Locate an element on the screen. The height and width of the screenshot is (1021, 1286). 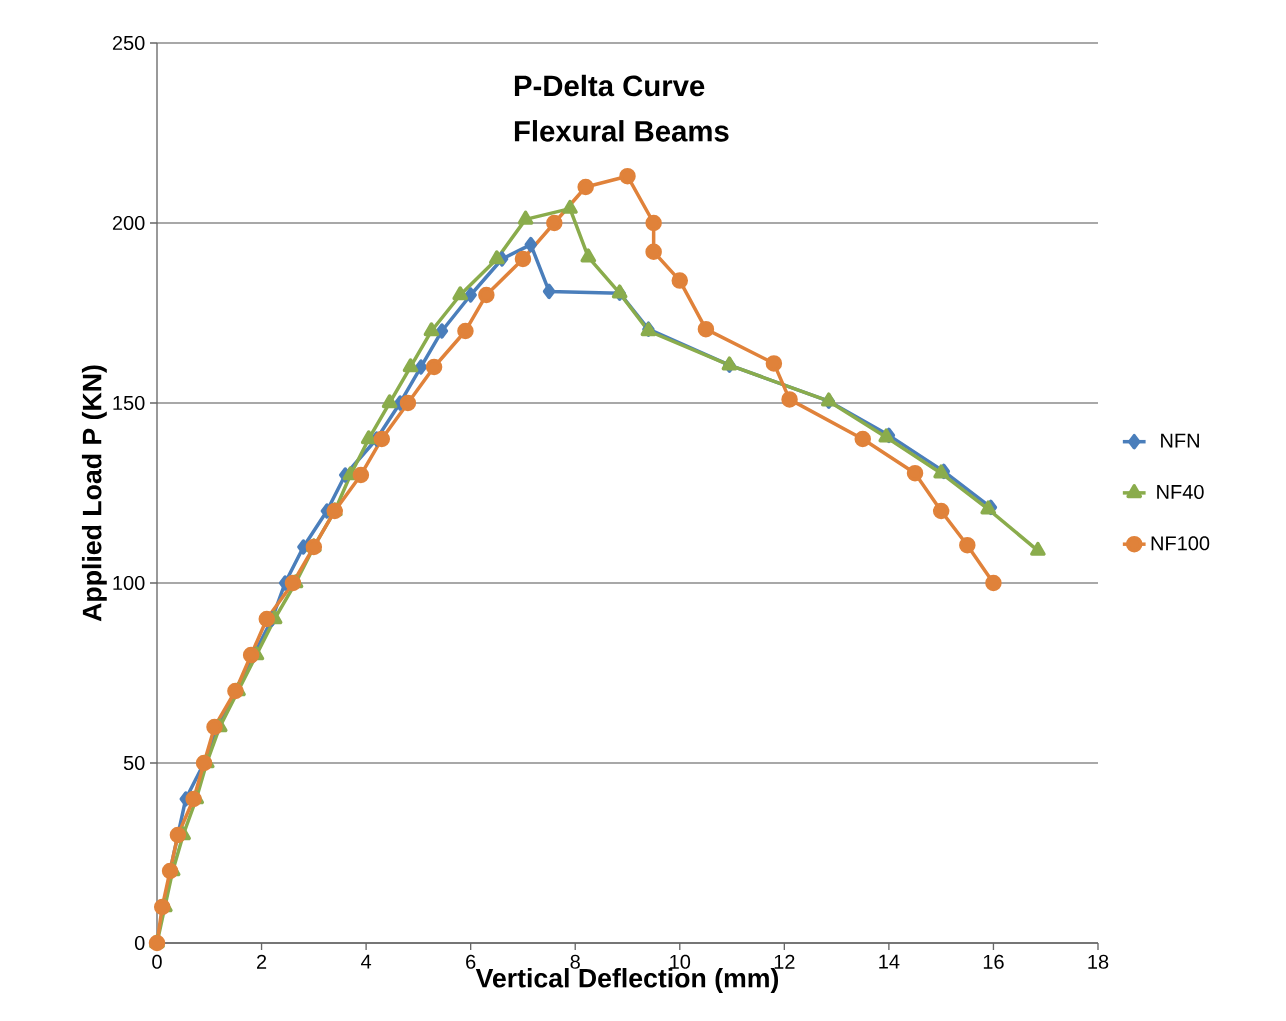
x-tick-label: 18 is located at coordinates (1098, 961).